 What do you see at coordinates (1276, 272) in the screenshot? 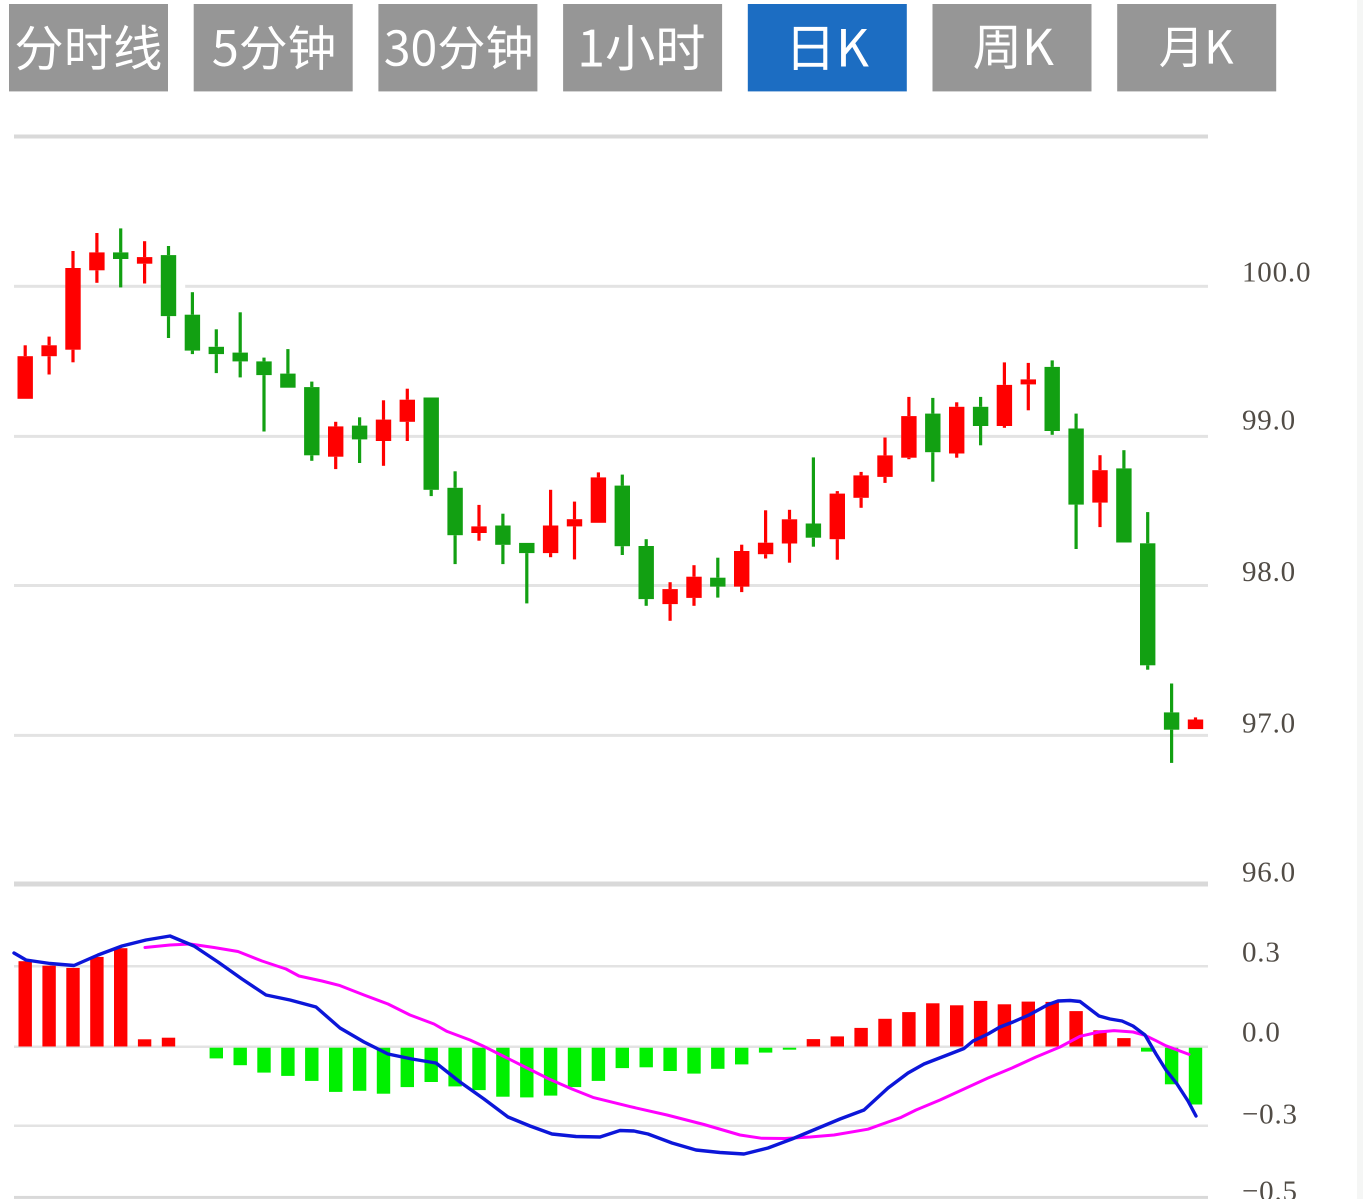
I see `svg-text: 100.0` at bounding box center [1276, 272].